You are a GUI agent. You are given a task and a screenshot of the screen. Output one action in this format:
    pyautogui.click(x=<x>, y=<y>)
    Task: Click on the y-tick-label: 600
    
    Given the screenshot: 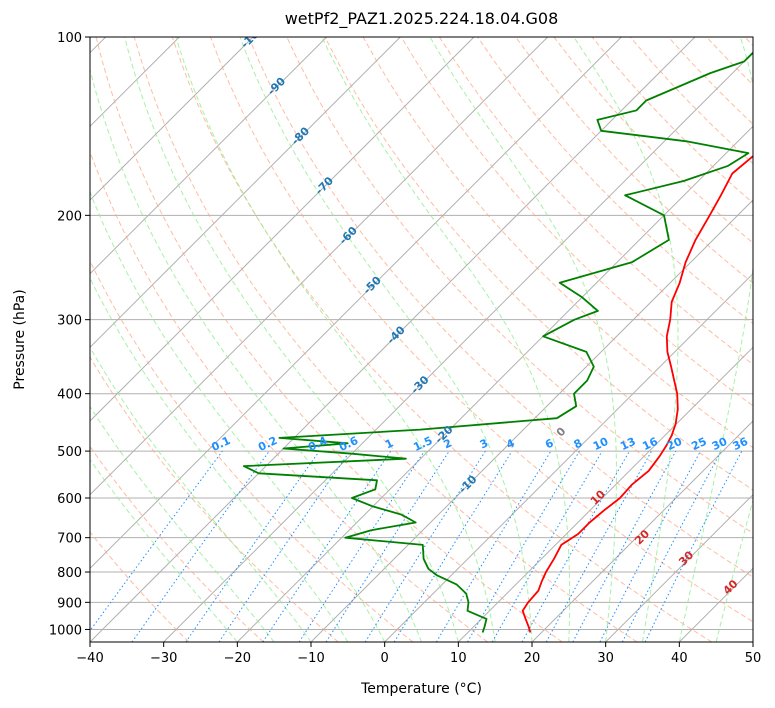 What is the action you would take?
    pyautogui.click(x=69, y=499)
    